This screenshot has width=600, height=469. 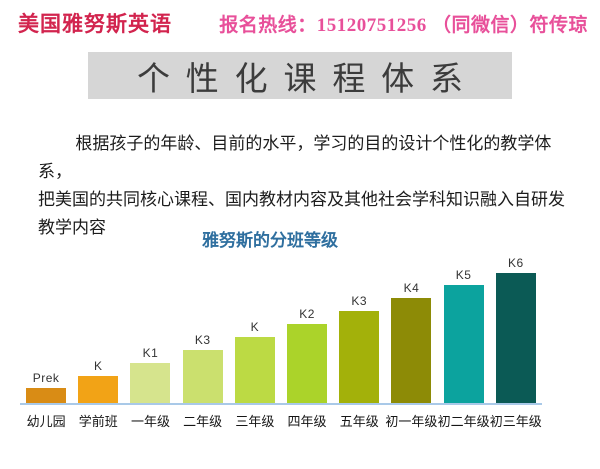 What do you see at coordinates (403, 25) in the screenshot?
I see `hotline-text: 报名热线：15120751256 （同微信）符传琼` at bounding box center [403, 25].